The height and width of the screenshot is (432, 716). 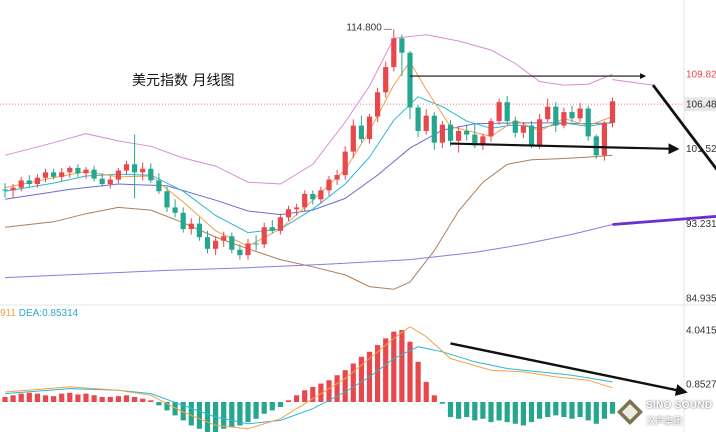 I want to click on macd-tick-label: 4.04154, so click(x=701, y=331).